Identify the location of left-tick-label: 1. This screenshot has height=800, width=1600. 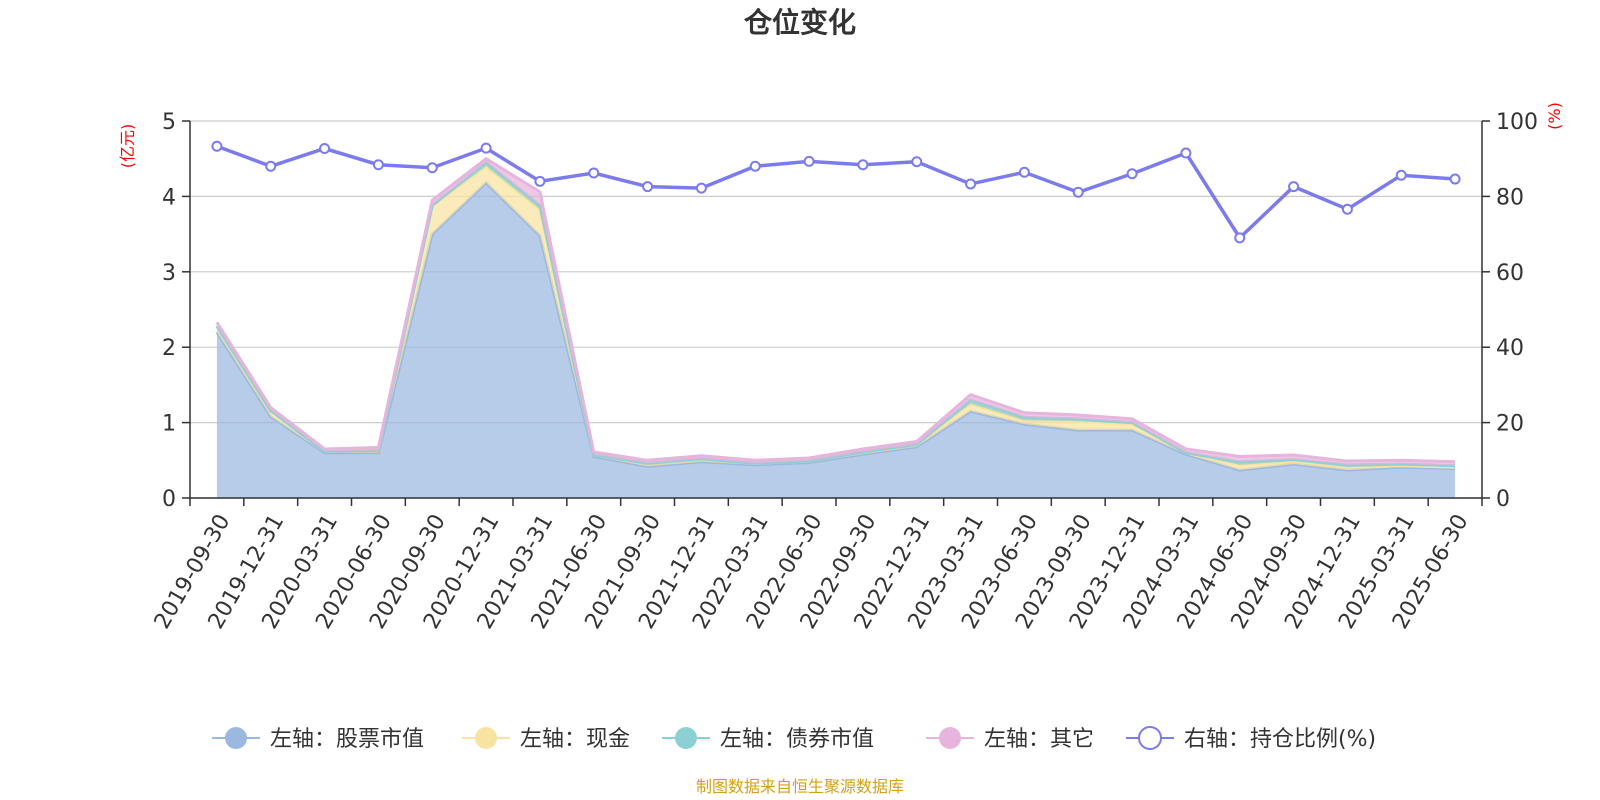
(169, 424).